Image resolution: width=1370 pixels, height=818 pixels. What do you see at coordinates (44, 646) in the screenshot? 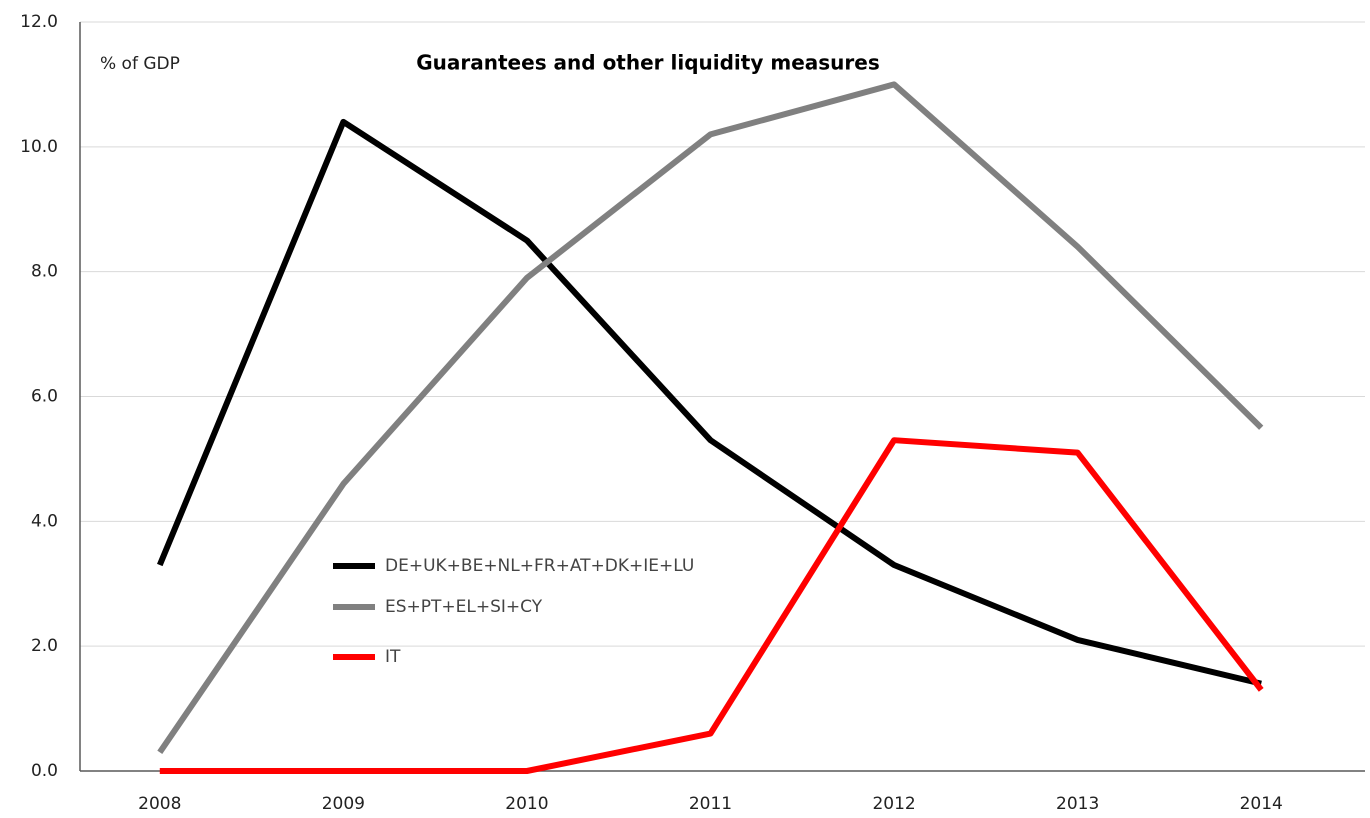
I see `y-tick-label: 2.0` at bounding box center [44, 646].